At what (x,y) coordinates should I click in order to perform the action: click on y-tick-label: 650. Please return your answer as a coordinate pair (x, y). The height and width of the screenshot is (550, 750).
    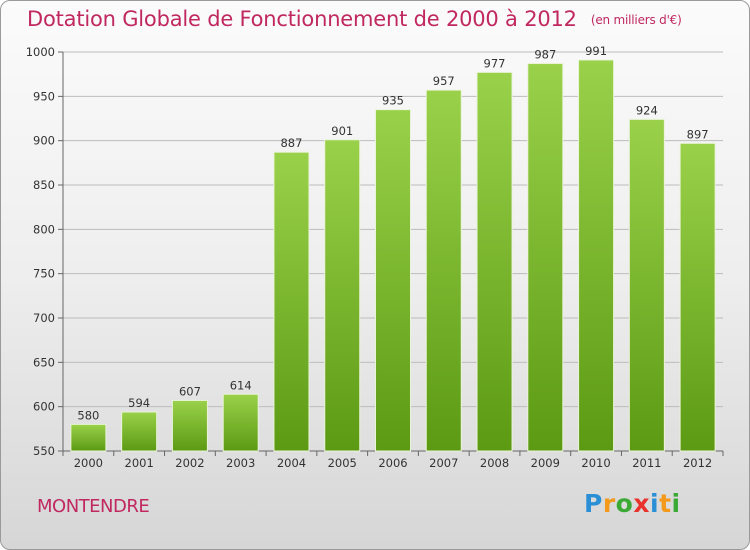
    Looking at the image, I should click on (44, 362).